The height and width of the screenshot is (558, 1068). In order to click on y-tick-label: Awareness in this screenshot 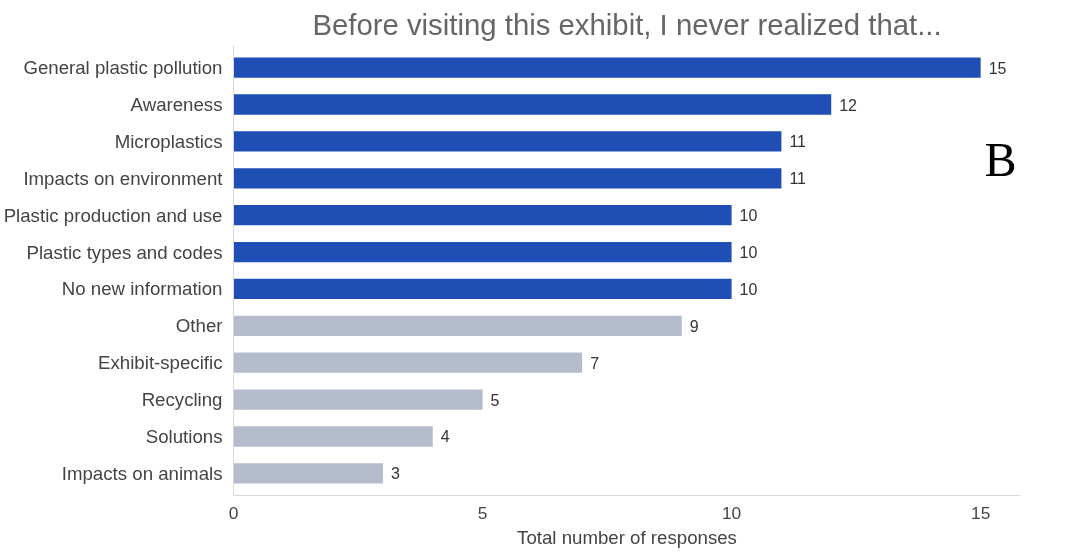, I will do `click(176, 105)`.